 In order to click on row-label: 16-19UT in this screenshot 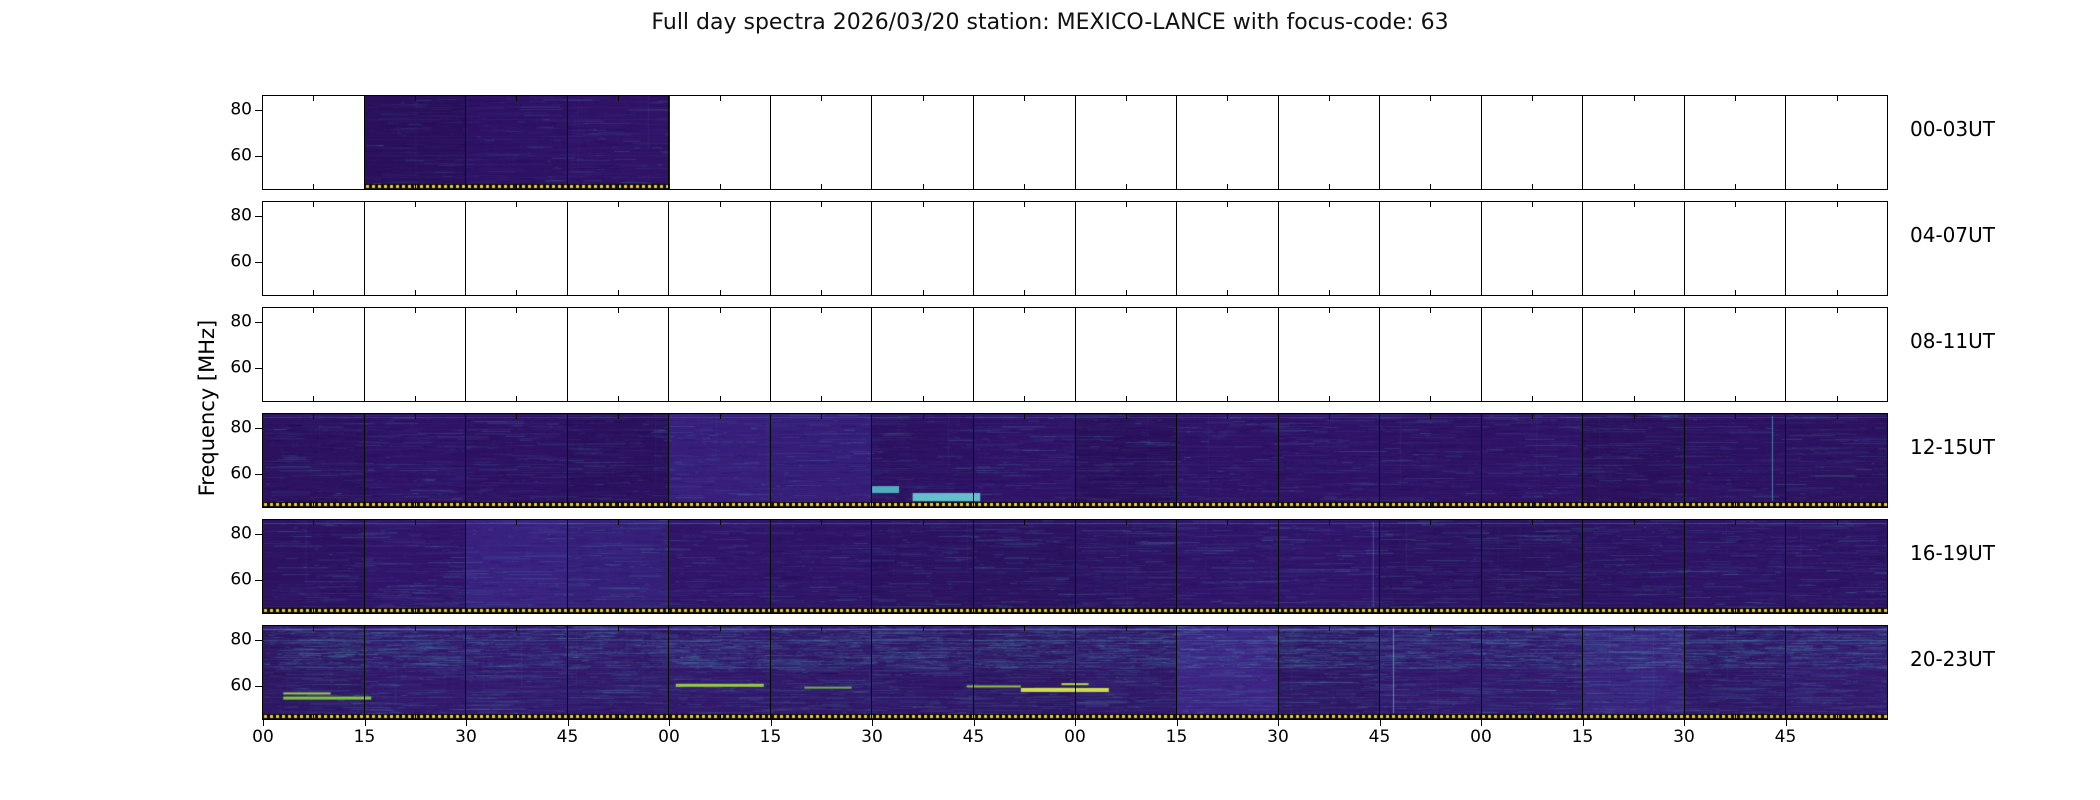, I will do `click(1952, 553)`.